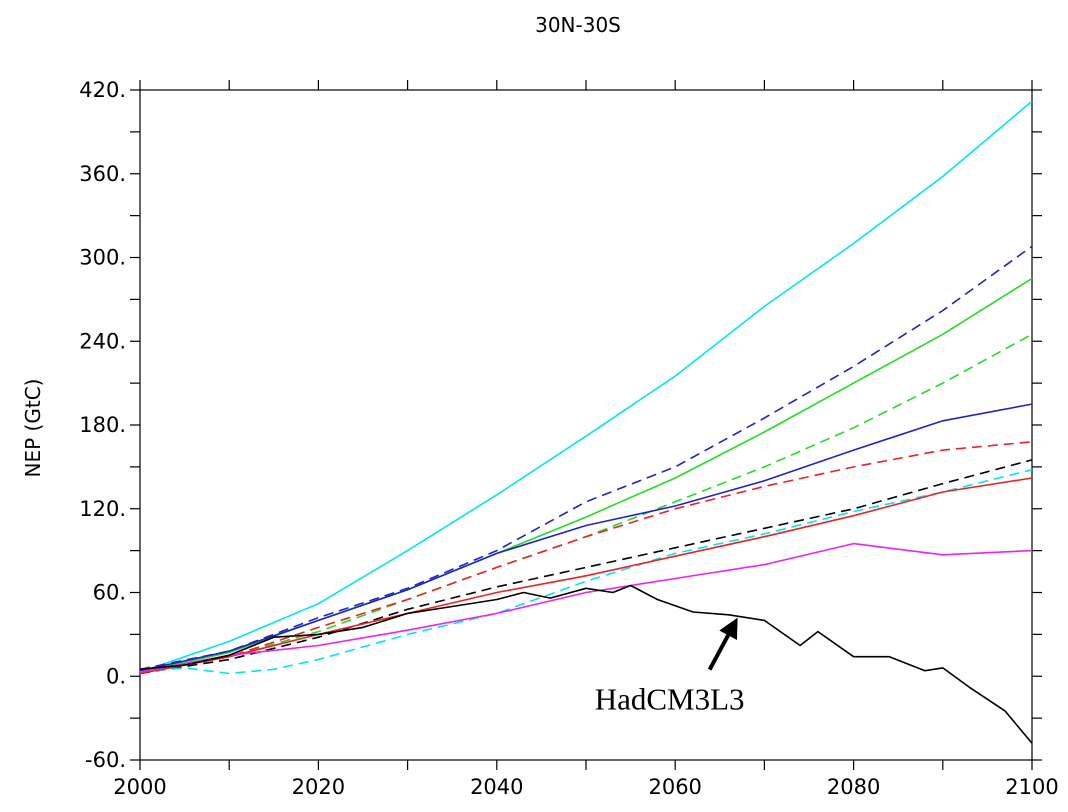  I want to click on y-tick-label: 300., so click(102, 258).